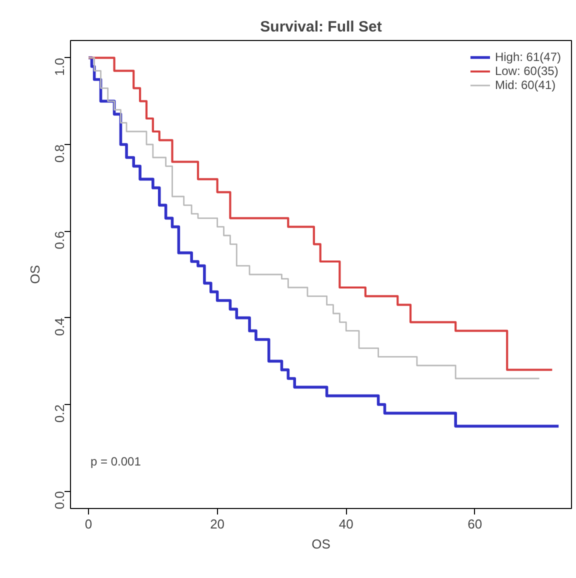  I want to click on x-axis-title: OS, so click(321, 544).